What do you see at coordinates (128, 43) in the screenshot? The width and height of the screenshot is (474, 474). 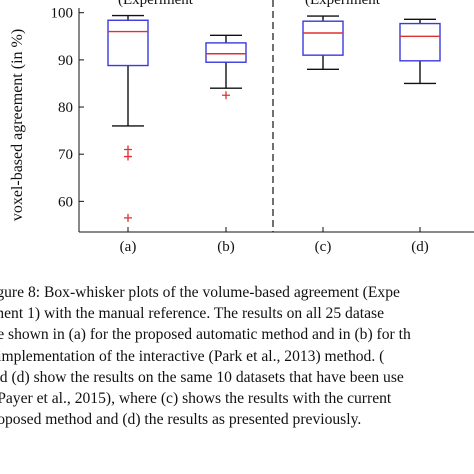 I see `box-a` at bounding box center [128, 43].